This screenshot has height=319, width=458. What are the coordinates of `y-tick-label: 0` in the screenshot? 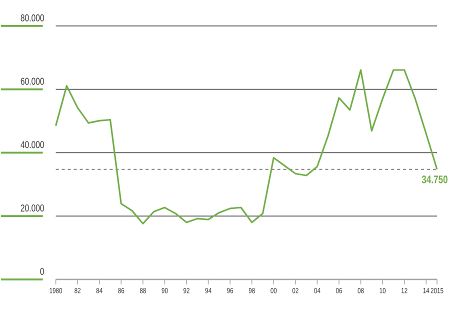 It's located at (42, 271).